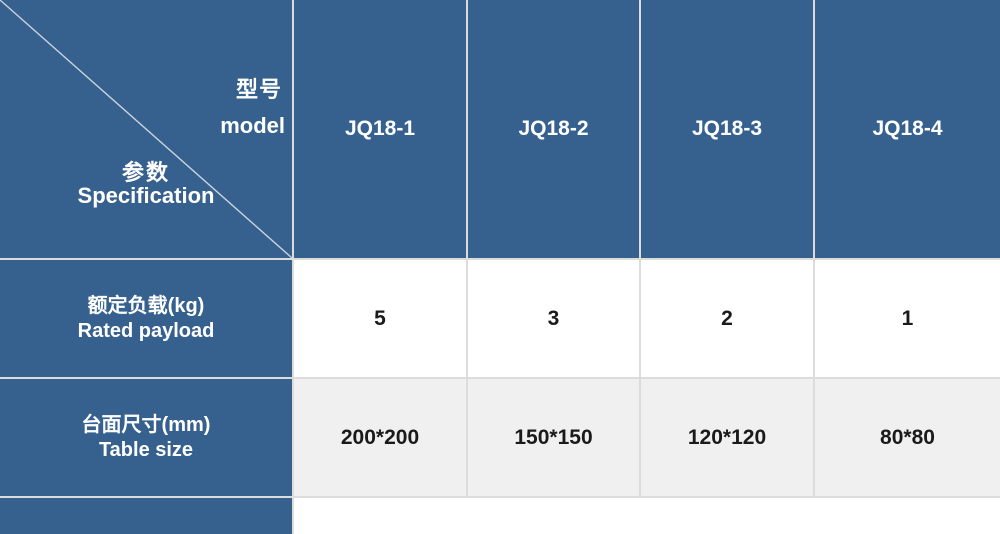 This screenshot has height=534, width=1000. I want to click on value-rated-payload-jq18-2: 3, so click(553, 318).